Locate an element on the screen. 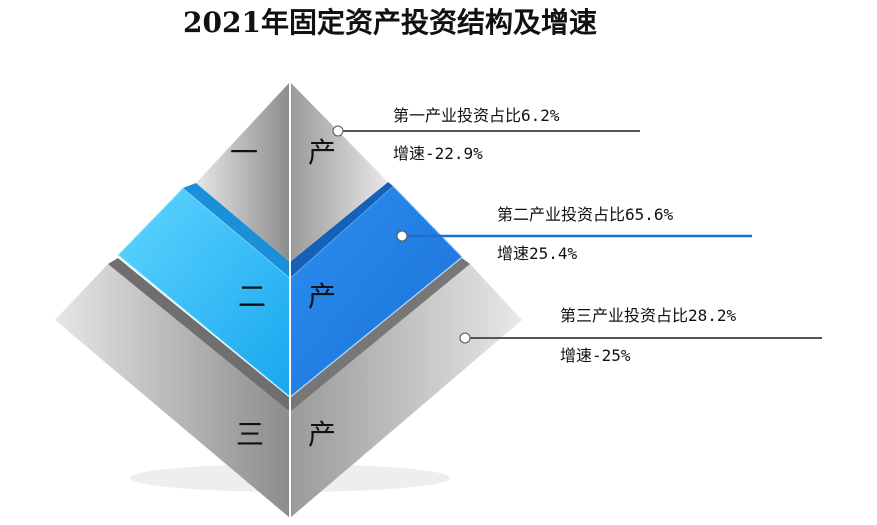 This screenshot has width=877, height=525. share: 第三产业投资占比28.2% is located at coordinates (648, 315).